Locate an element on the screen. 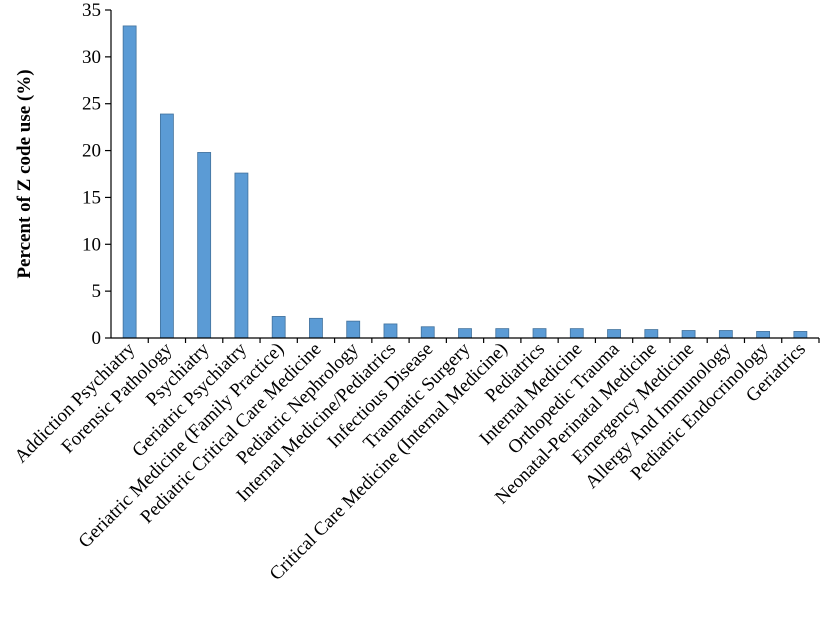  y-tick-label: 25 is located at coordinates (91, 104).